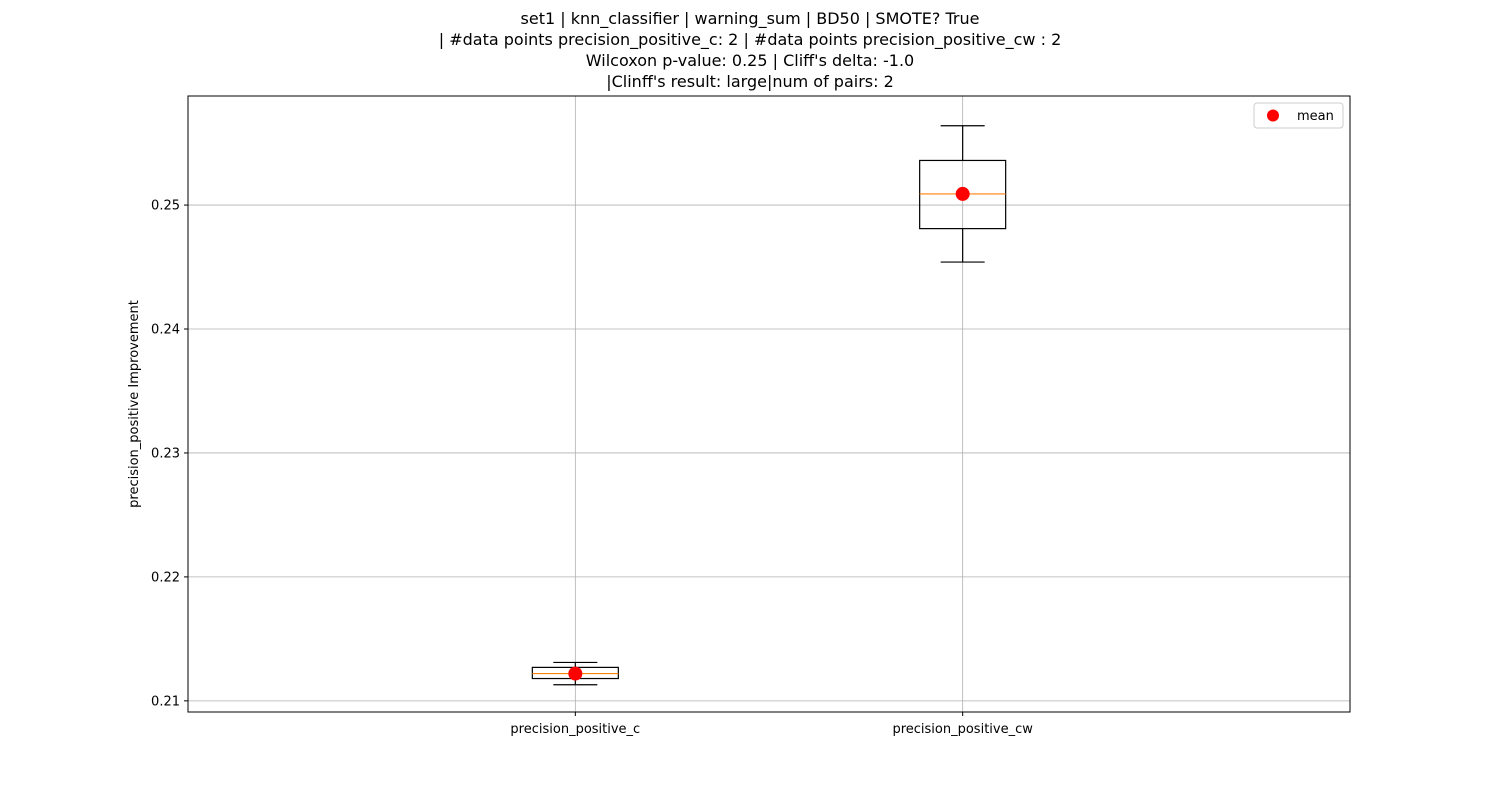 Image resolution: width=1500 pixels, height=800 pixels. I want to click on y-tick-label: 0.25, so click(165, 206).